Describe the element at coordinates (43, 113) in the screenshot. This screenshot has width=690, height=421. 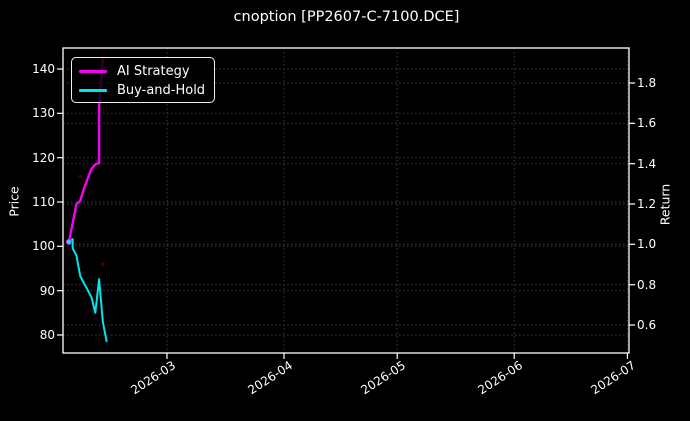
I see `y-left-tick-label-130: 130` at that location.